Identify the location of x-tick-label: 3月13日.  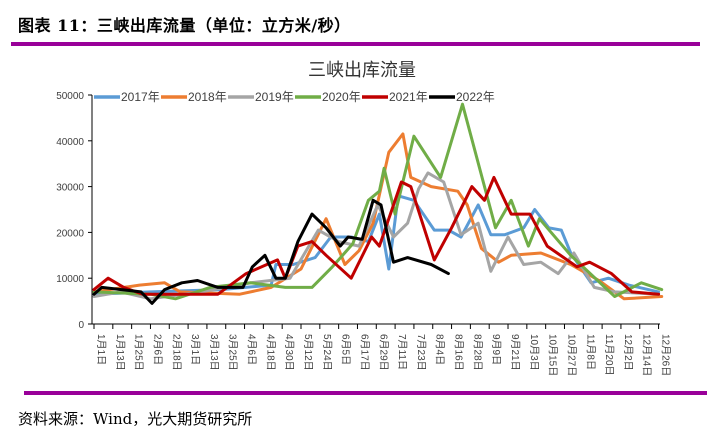
(214, 352).